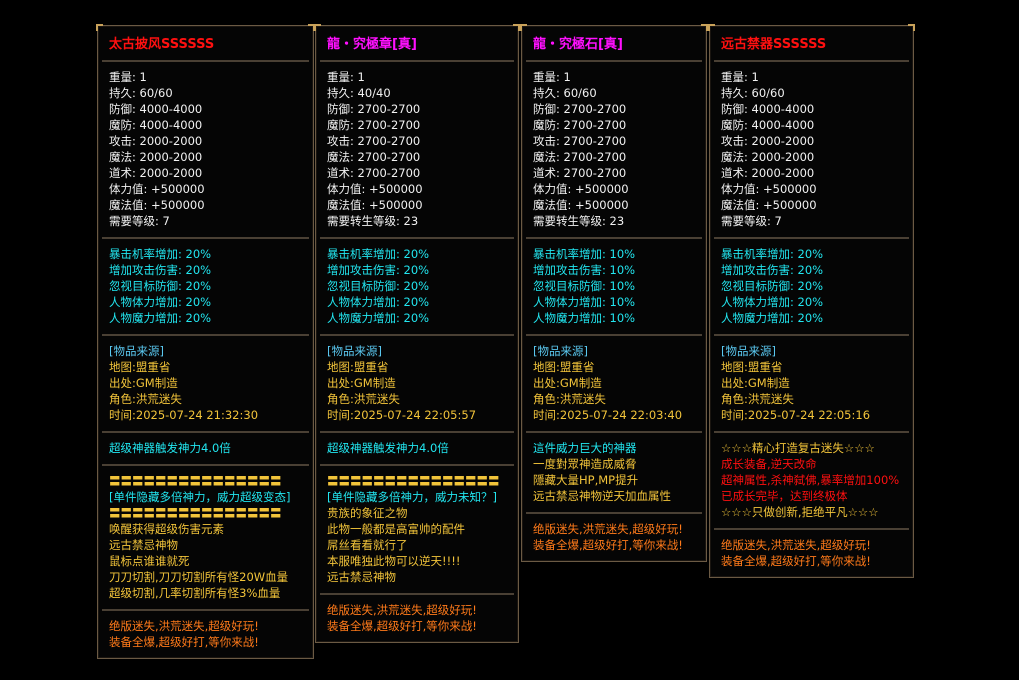  I want to click on tooltip-line: 此物一般都是高富帅的配件, so click(396, 529).